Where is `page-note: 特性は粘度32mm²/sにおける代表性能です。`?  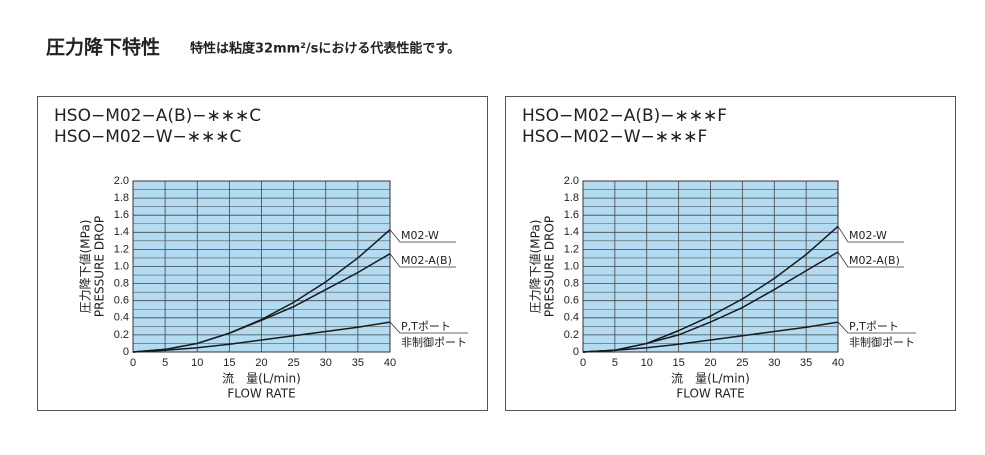 page-note: 特性は粘度32mm²/sにおける代表性能です。 is located at coordinates (325, 49).